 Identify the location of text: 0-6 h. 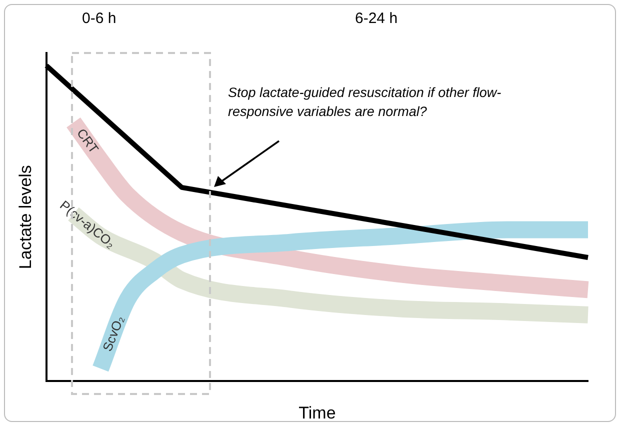
(99, 18).